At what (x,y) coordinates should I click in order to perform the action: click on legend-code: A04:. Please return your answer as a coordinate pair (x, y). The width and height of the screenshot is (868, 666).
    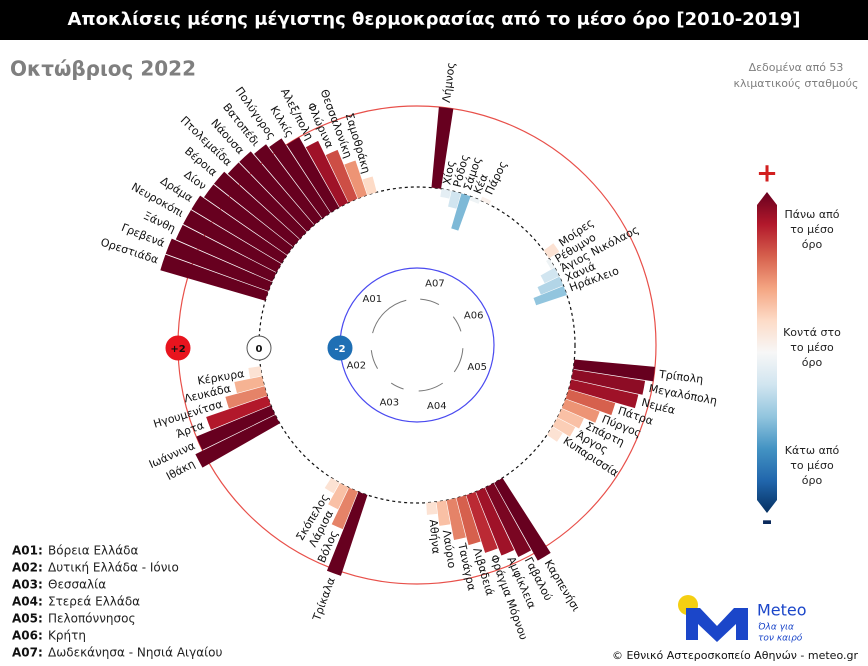
    Looking at the image, I should click on (27, 602).